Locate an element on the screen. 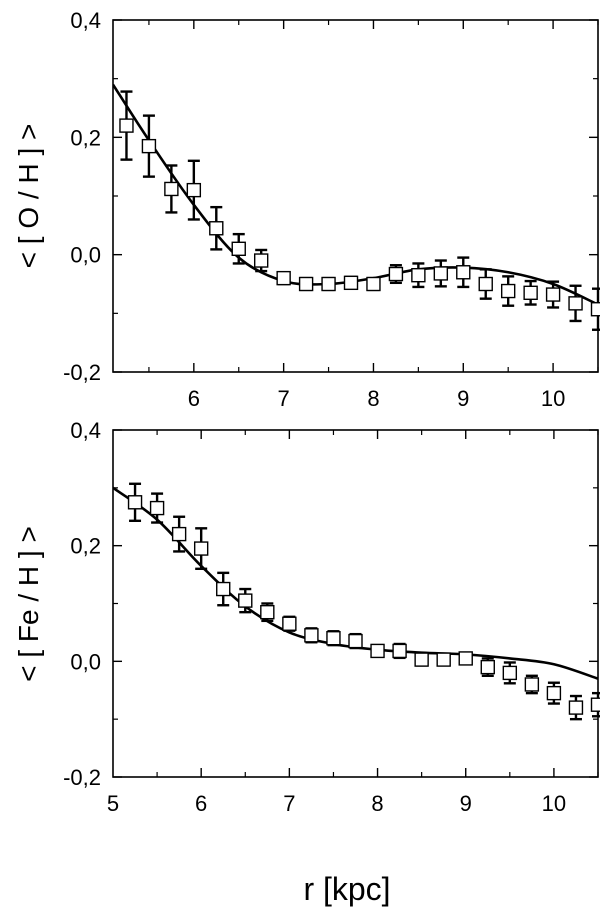  x-axis-label: r [kpc] is located at coordinates (346, 889).